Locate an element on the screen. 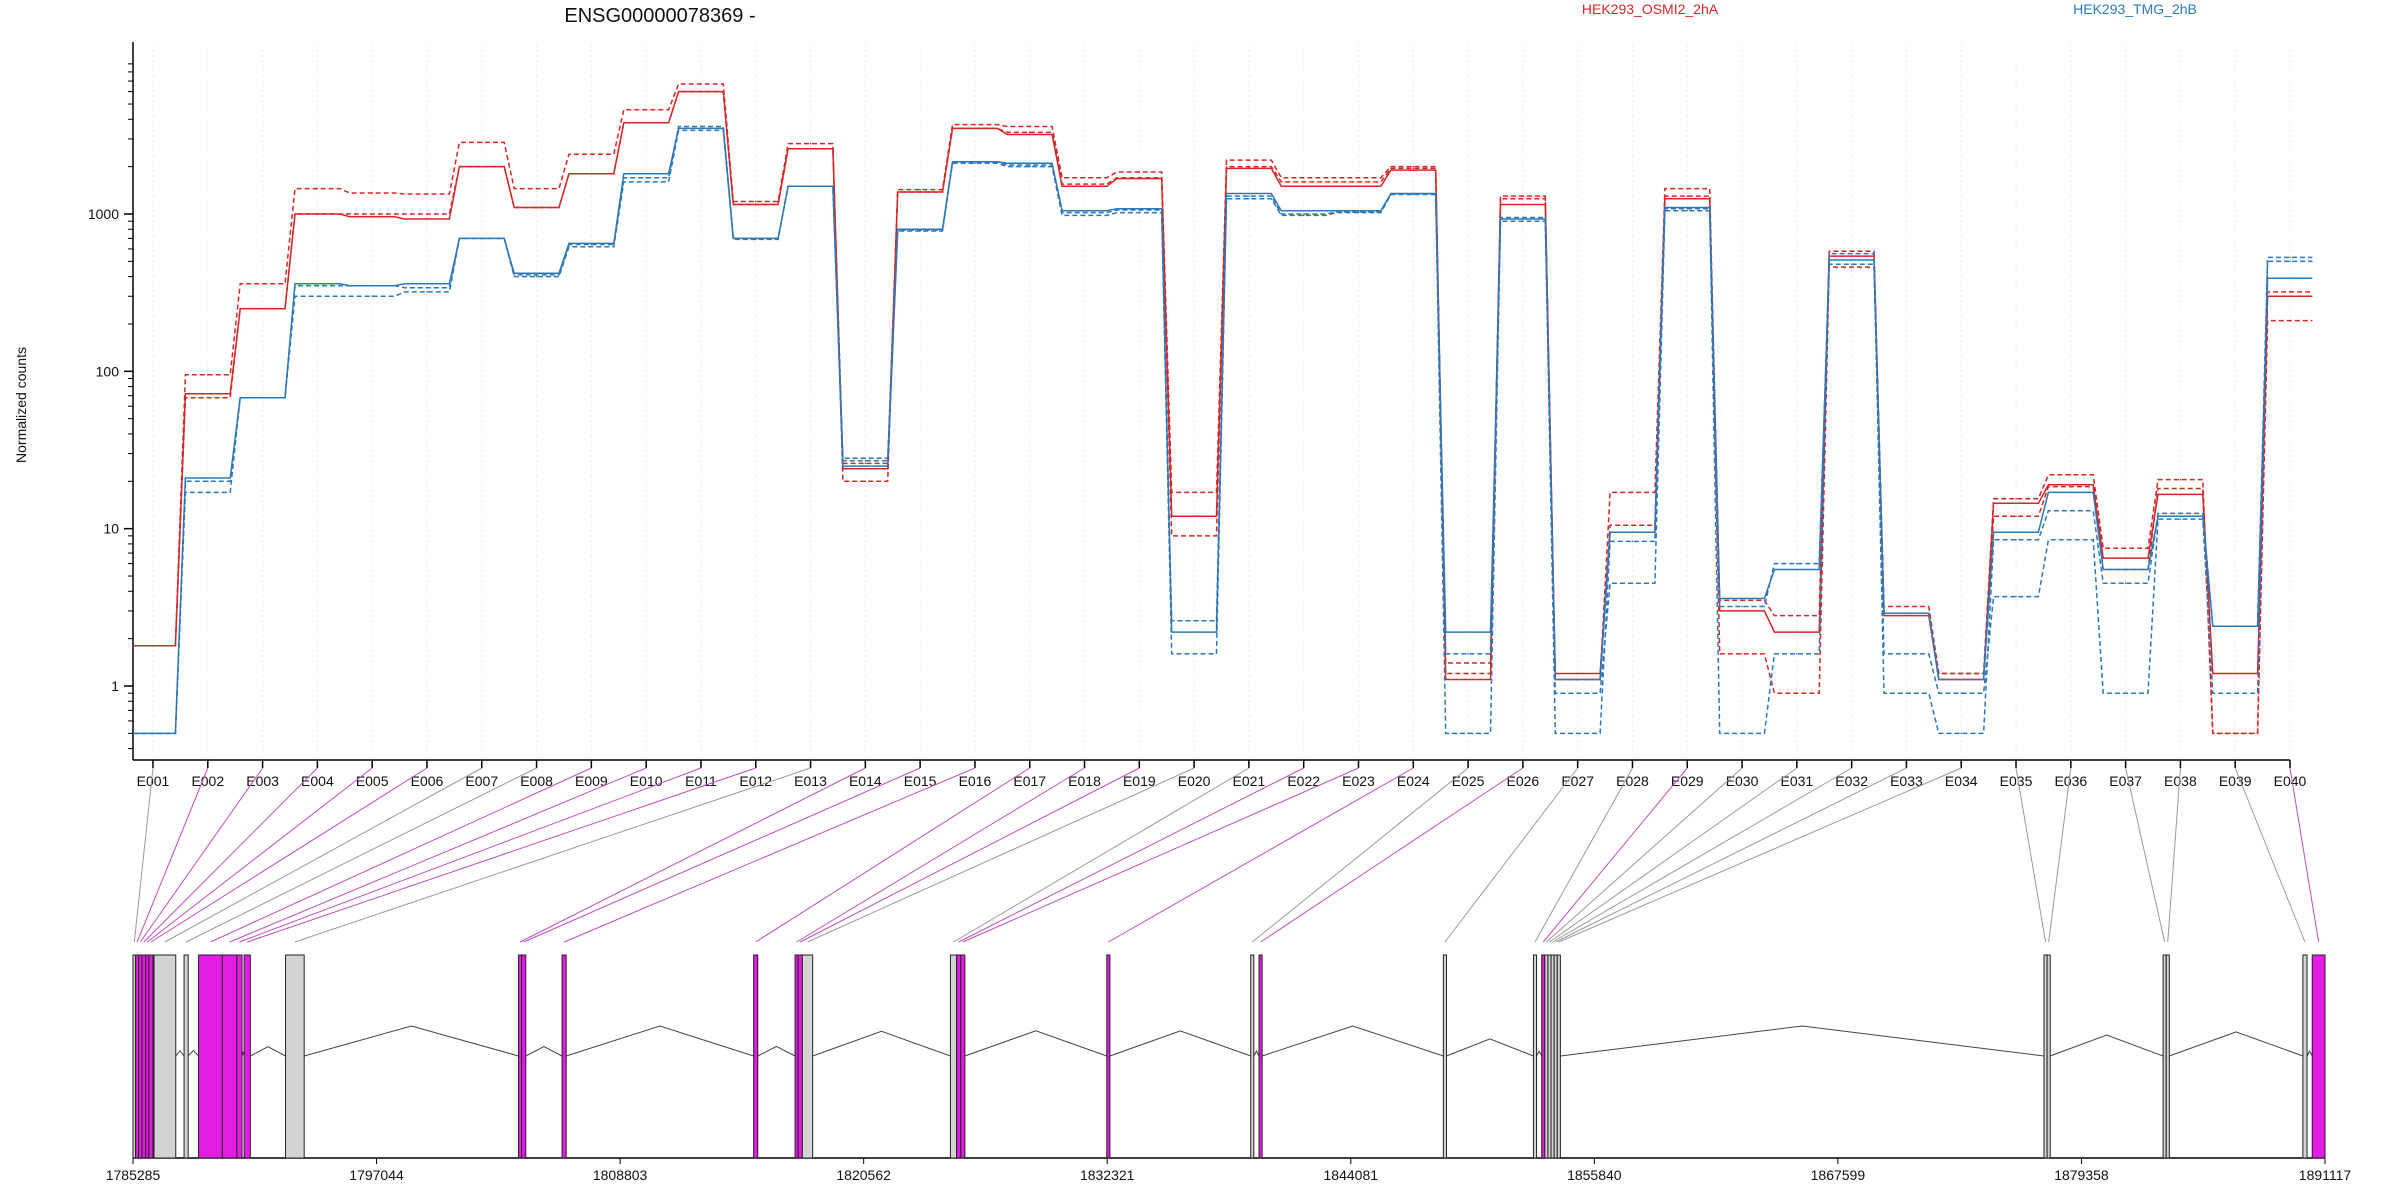 The image size is (2400, 1200). x-tick-label: E026 is located at coordinates (1523, 781).